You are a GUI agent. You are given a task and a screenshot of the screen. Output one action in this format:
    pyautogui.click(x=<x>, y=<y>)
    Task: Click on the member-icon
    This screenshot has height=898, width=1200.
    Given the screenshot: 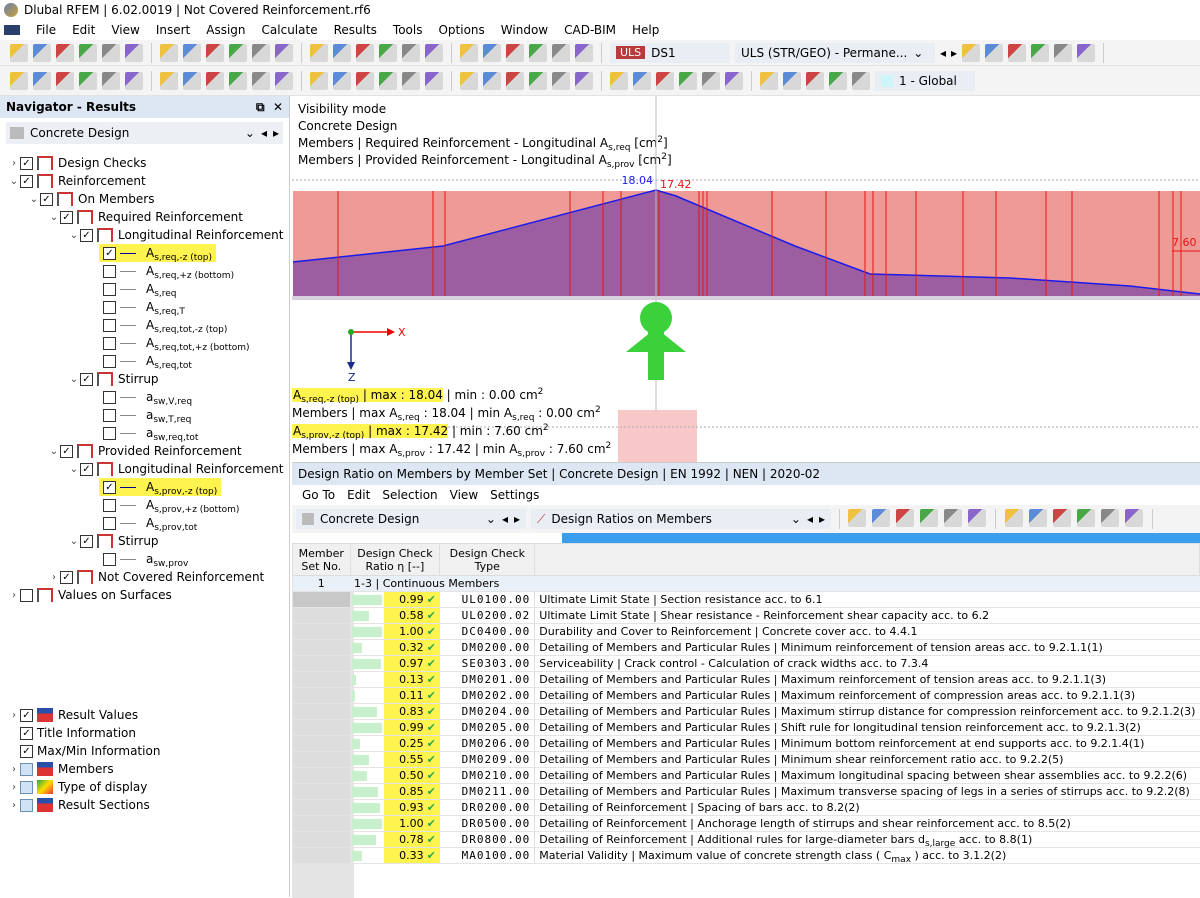 What is the action you would take?
    pyautogui.click(x=65, y=80)
    